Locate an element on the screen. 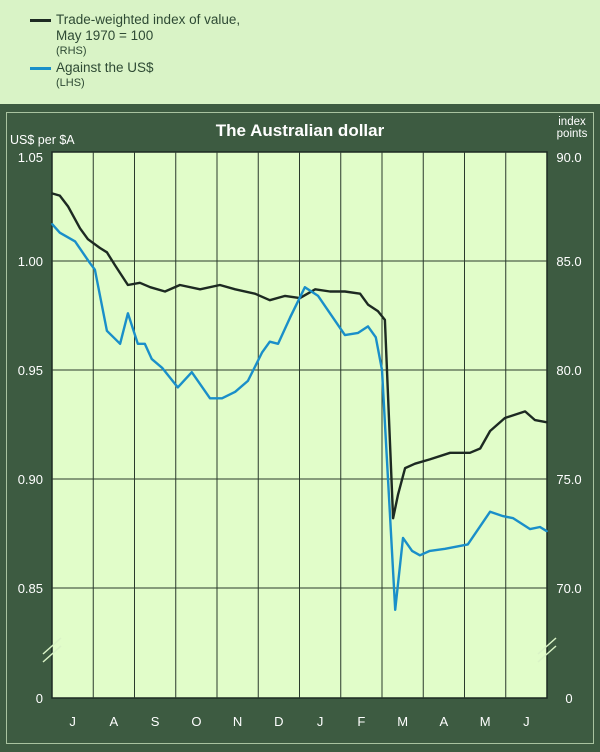 The width and height of the screenshot is (600, 752). x-tick-label: S is located at coordinates (155, 721).